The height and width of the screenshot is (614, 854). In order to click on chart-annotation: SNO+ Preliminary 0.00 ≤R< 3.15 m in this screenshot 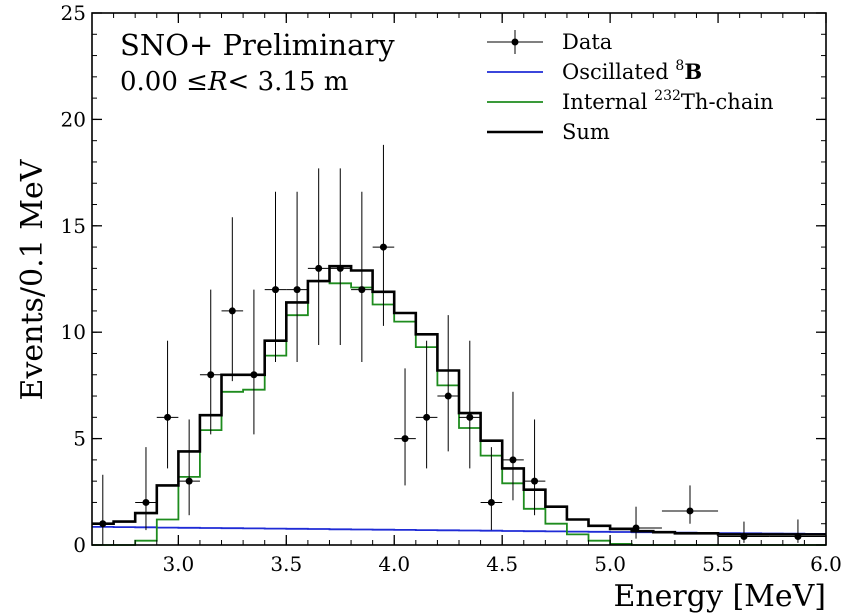, I will do `click(257, 62)`.